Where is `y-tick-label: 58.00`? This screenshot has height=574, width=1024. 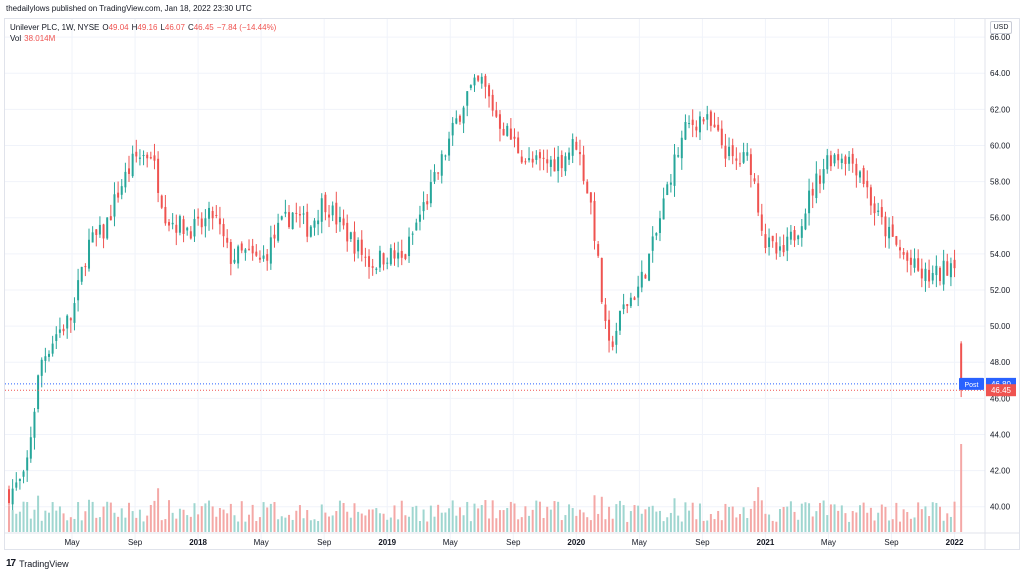 y-tick-label: 58.00 is located at coordinates (1000, 182).